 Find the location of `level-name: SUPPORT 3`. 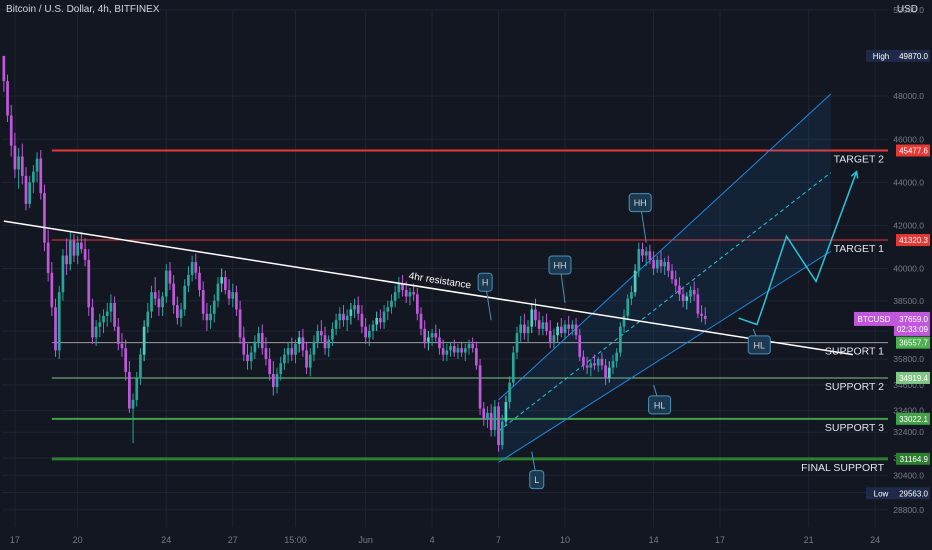

level-name: SUPPORT 3 is located at coordinates (854, 428).